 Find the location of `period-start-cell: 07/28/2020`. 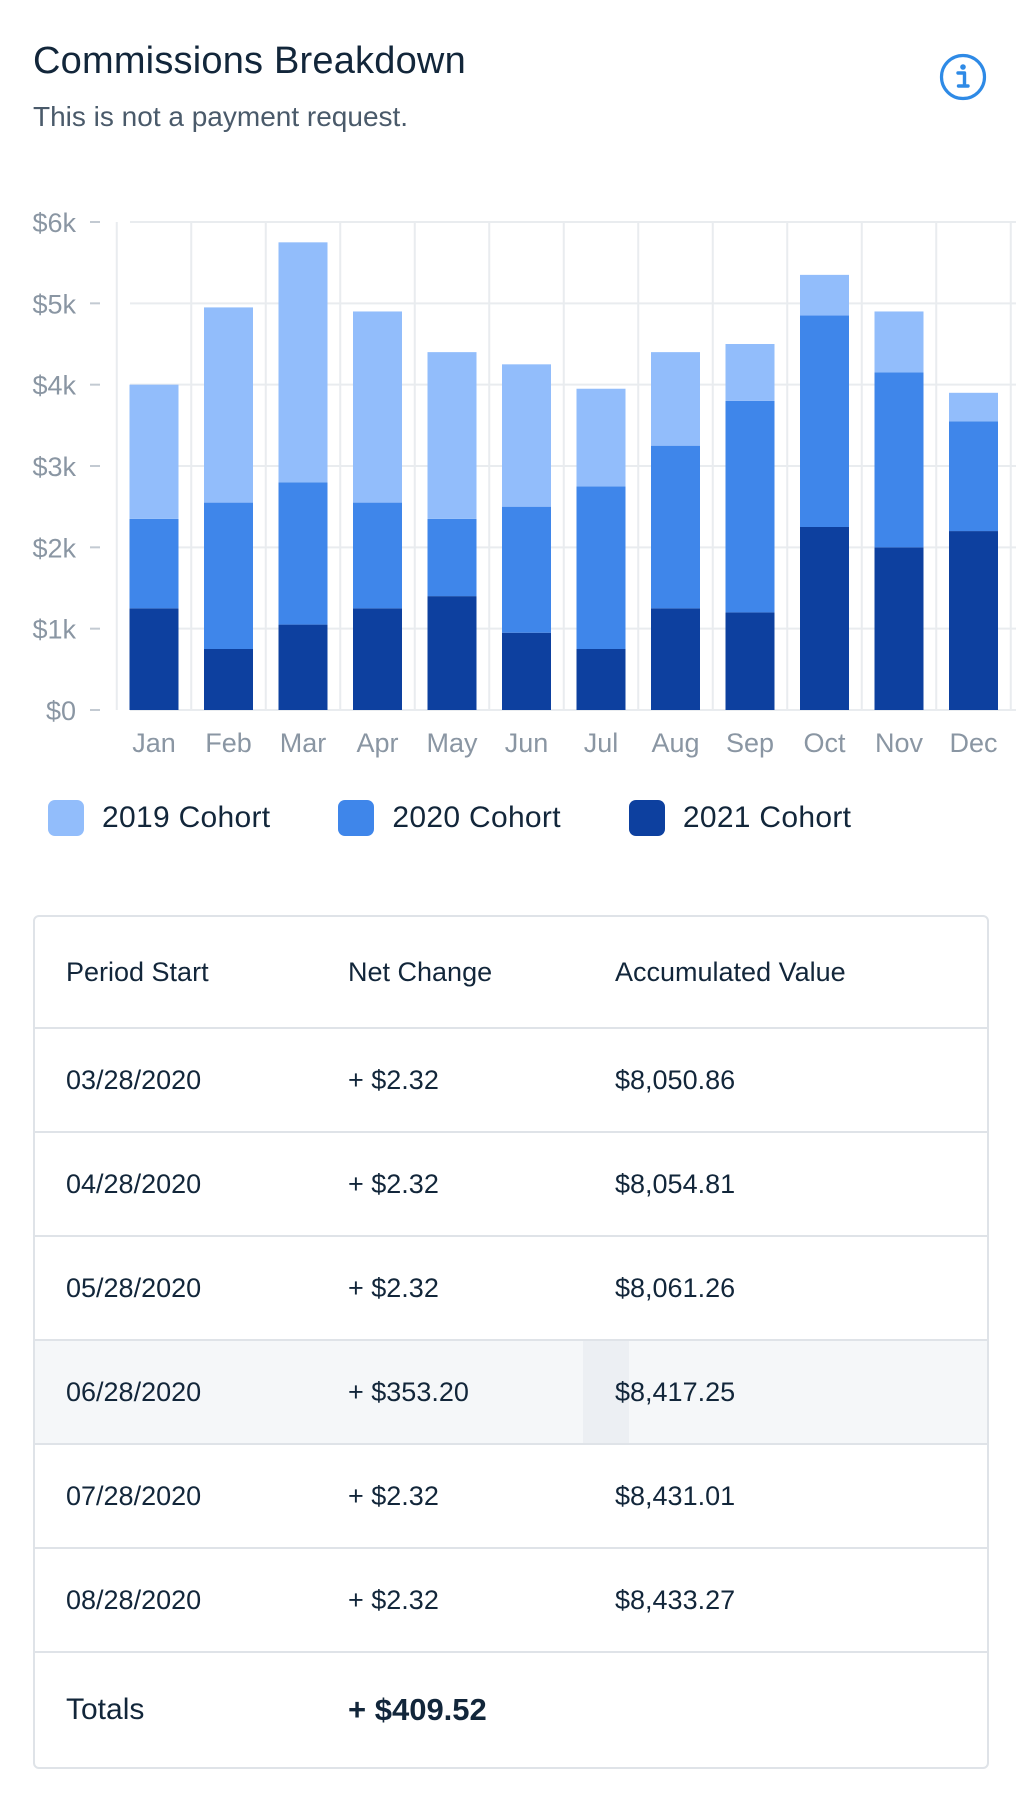

period-start-cell: 07/28/2020 is located at coordinates (134, 1495).